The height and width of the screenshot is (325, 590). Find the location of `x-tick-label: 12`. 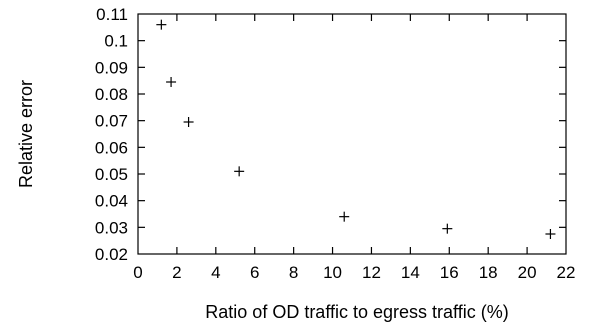

x-tick-label: 12 is located at coordinates (371, 272).